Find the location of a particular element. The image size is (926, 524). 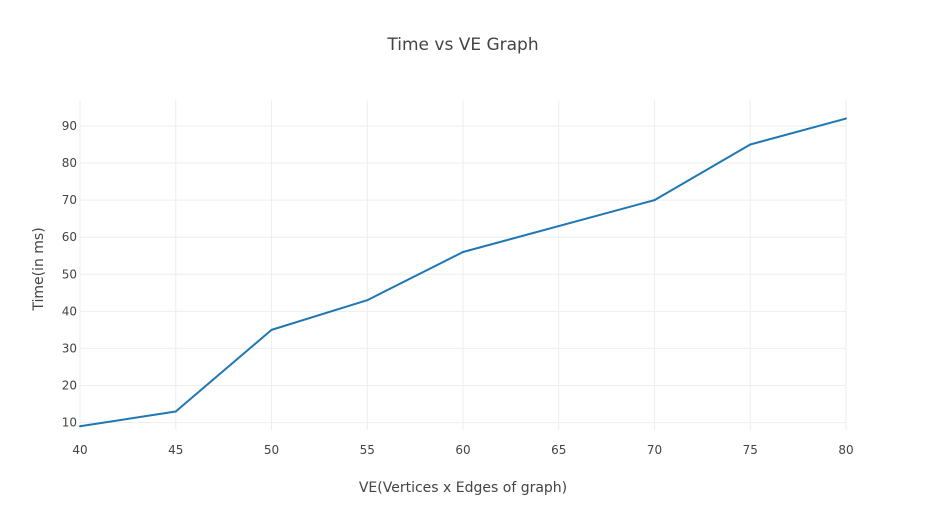

x-tick-label: 50 is located at coordinates (271, 450).